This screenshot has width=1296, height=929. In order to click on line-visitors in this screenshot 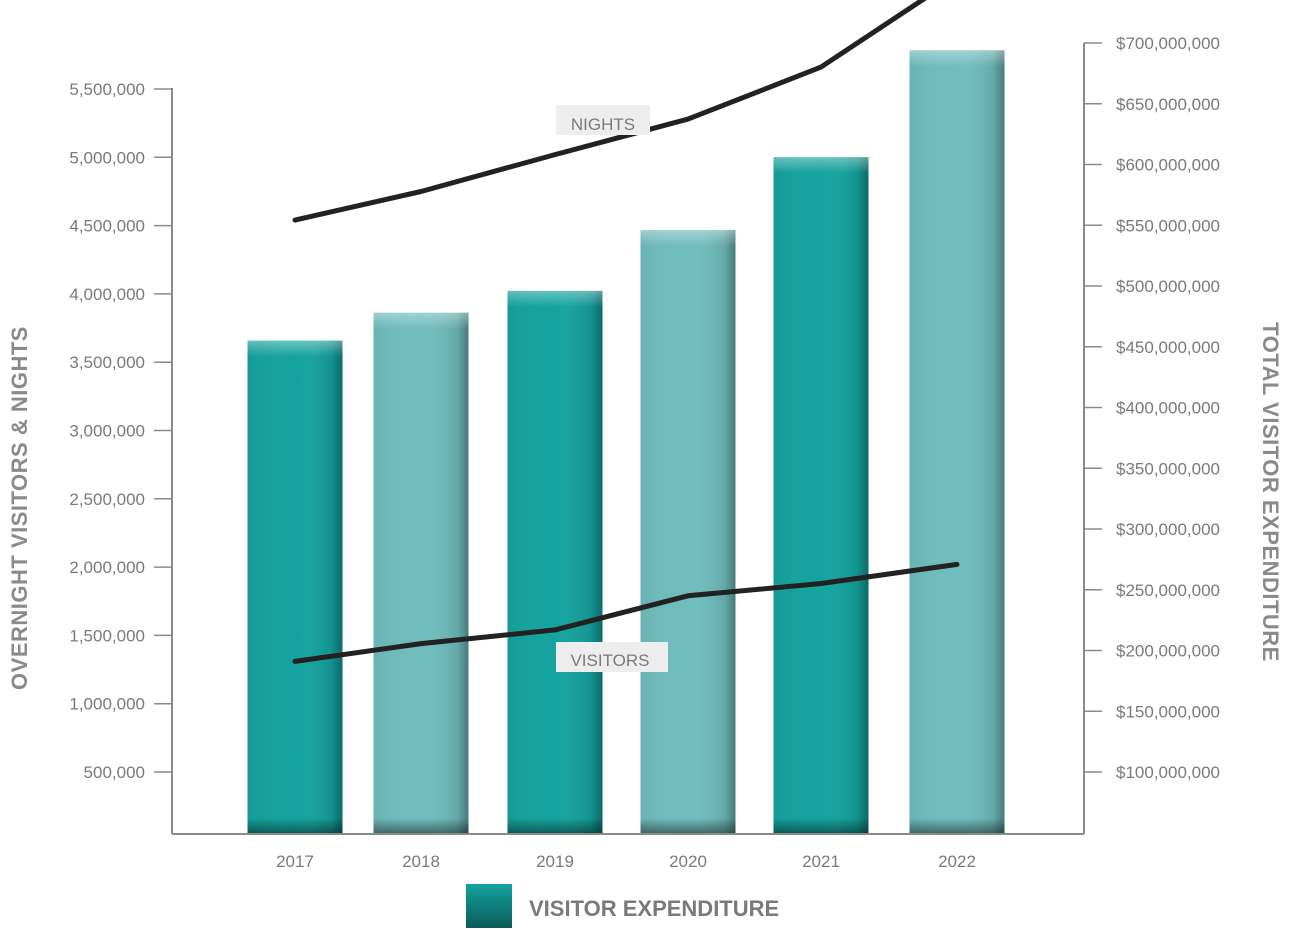, I will do `click(626, 612)`.